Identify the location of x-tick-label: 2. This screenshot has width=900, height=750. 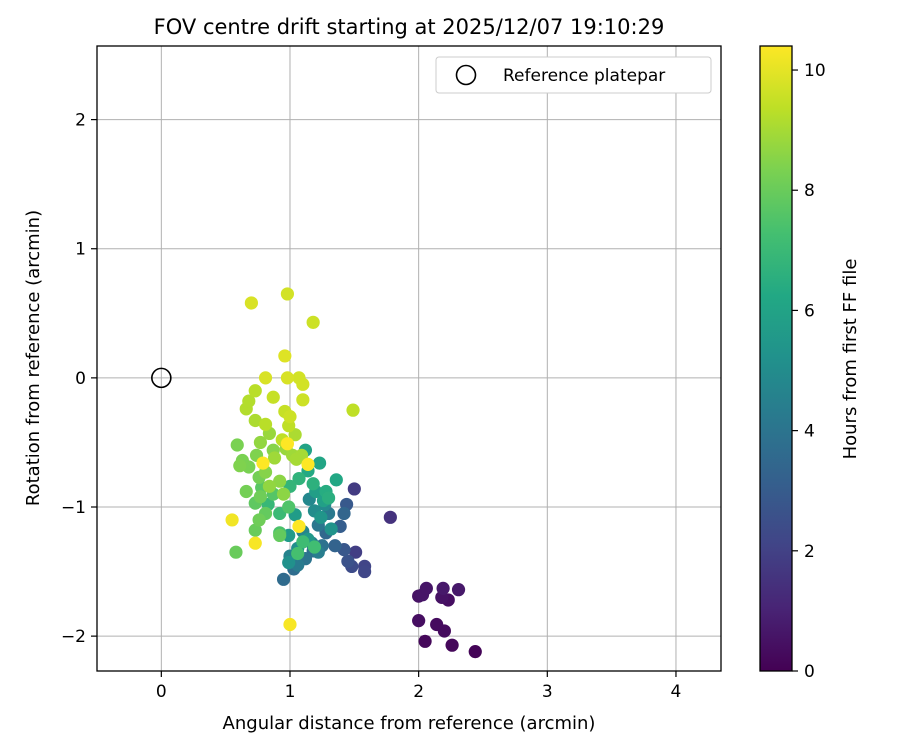
(418, 692).